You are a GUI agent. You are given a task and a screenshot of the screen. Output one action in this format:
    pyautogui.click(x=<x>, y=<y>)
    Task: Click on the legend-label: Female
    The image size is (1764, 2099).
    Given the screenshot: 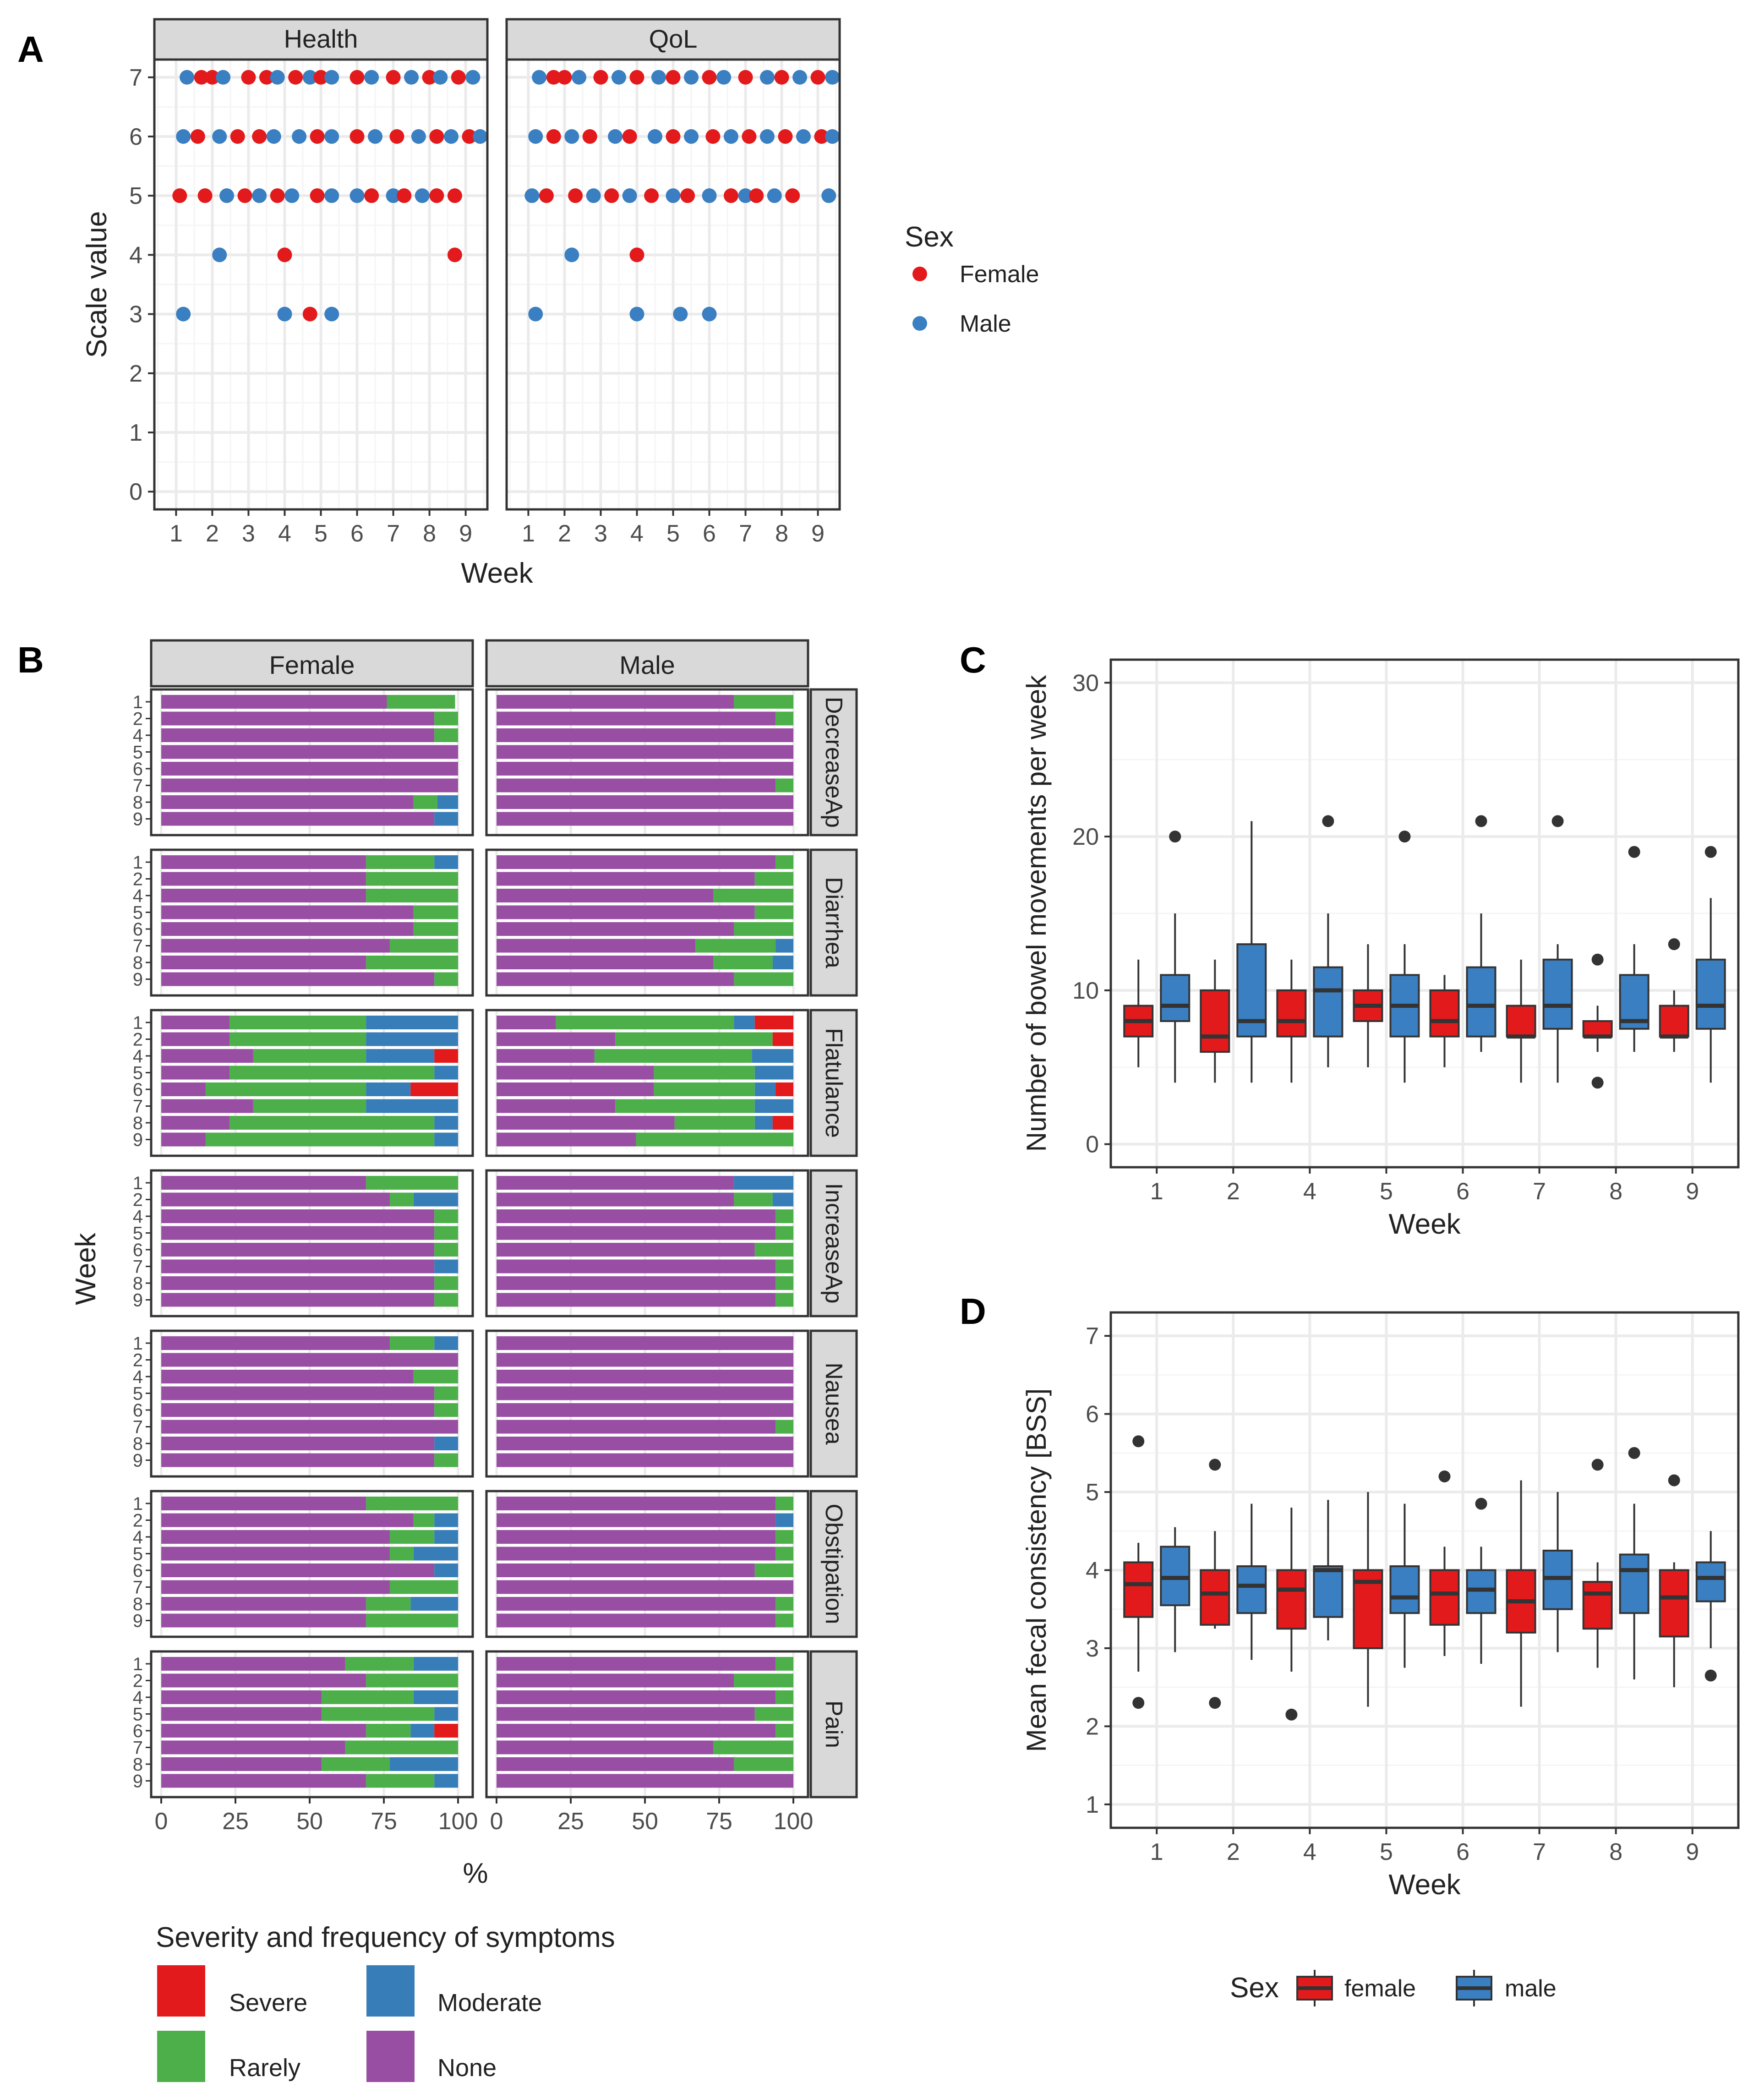 What is the action you would take?
    pyautogui.click(x=999, y=275)
    